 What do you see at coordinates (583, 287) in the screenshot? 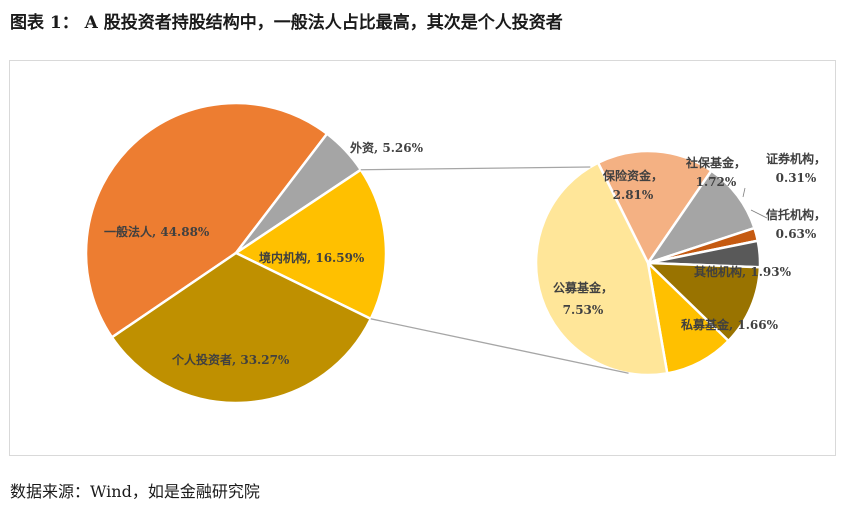
I see `sub-label-6: 公募基金，` at bounding box center [583, 287].